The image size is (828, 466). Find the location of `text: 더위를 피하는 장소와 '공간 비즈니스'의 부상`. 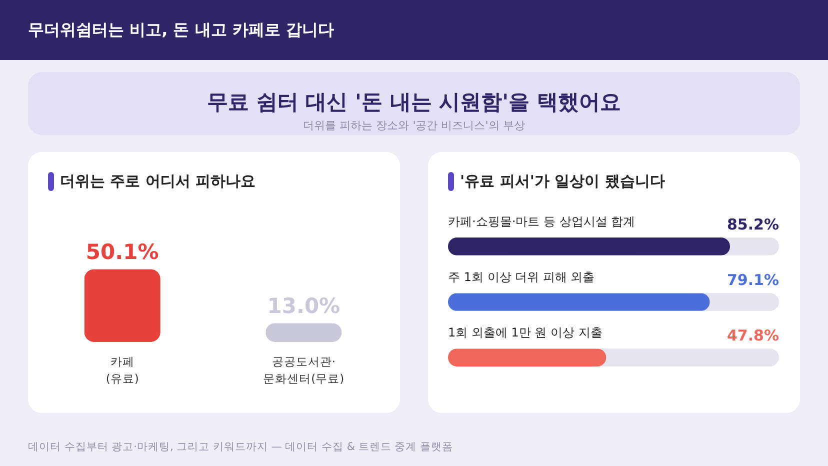

text: 더위를 피하는 장소와 '공간 비즈니스'의 부상 is located at coordinates (414, 125).